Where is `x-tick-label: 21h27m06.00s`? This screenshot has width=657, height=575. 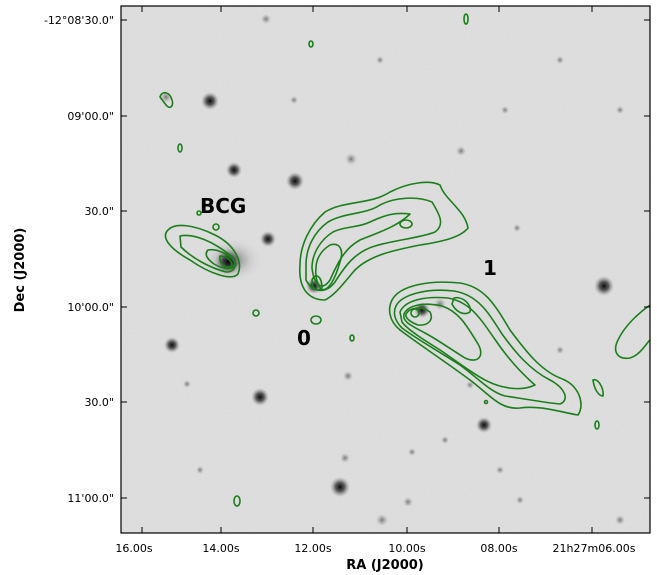
x-tick-label: 21h27m06.00s is located at coordinates (594, 548).